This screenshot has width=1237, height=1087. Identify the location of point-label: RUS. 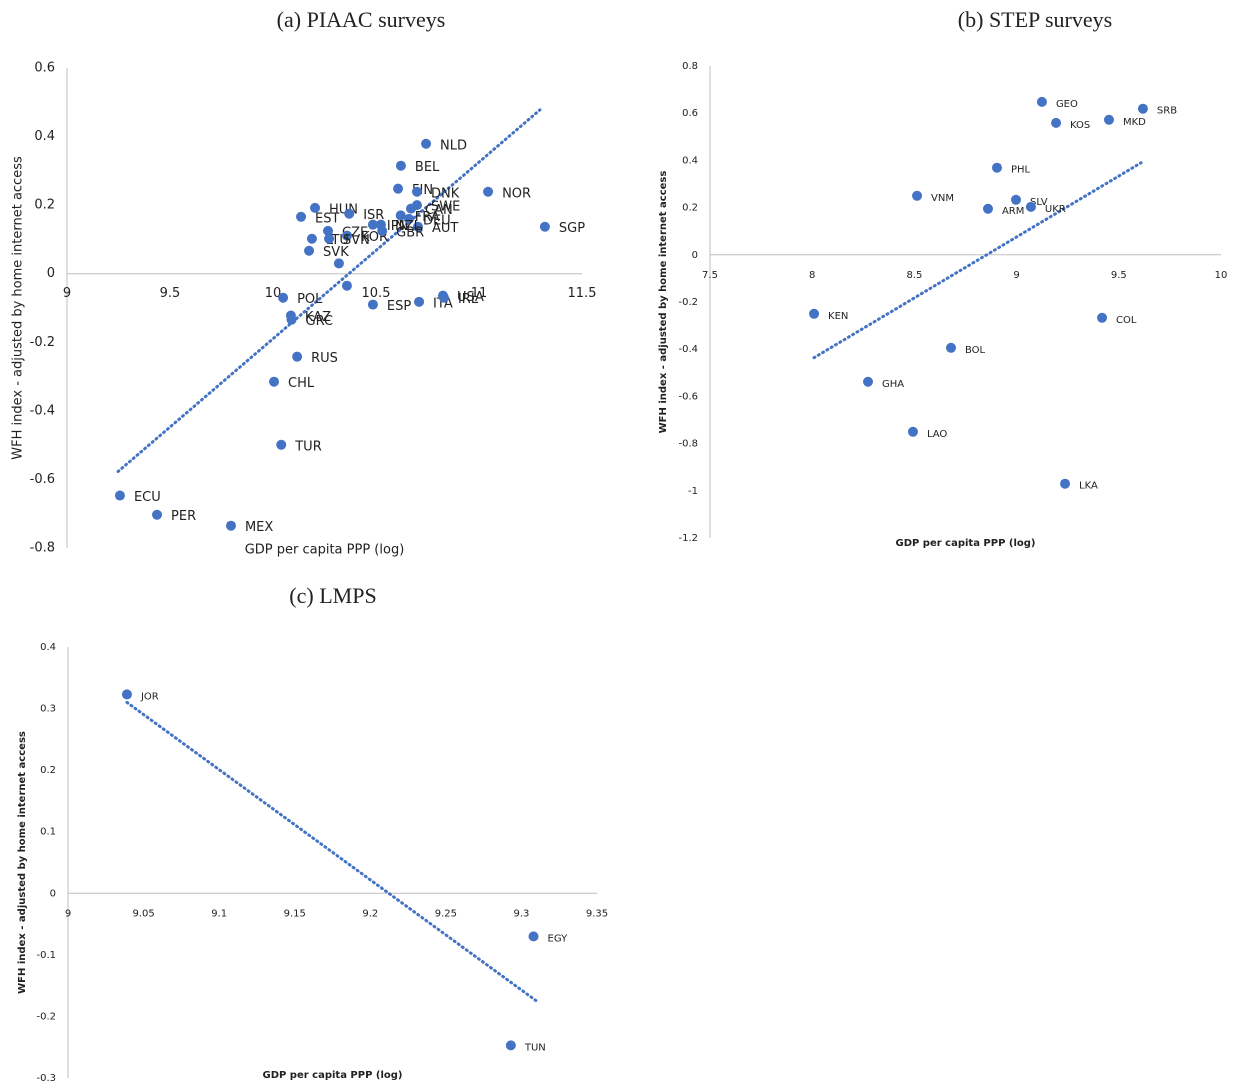
(324, 358).